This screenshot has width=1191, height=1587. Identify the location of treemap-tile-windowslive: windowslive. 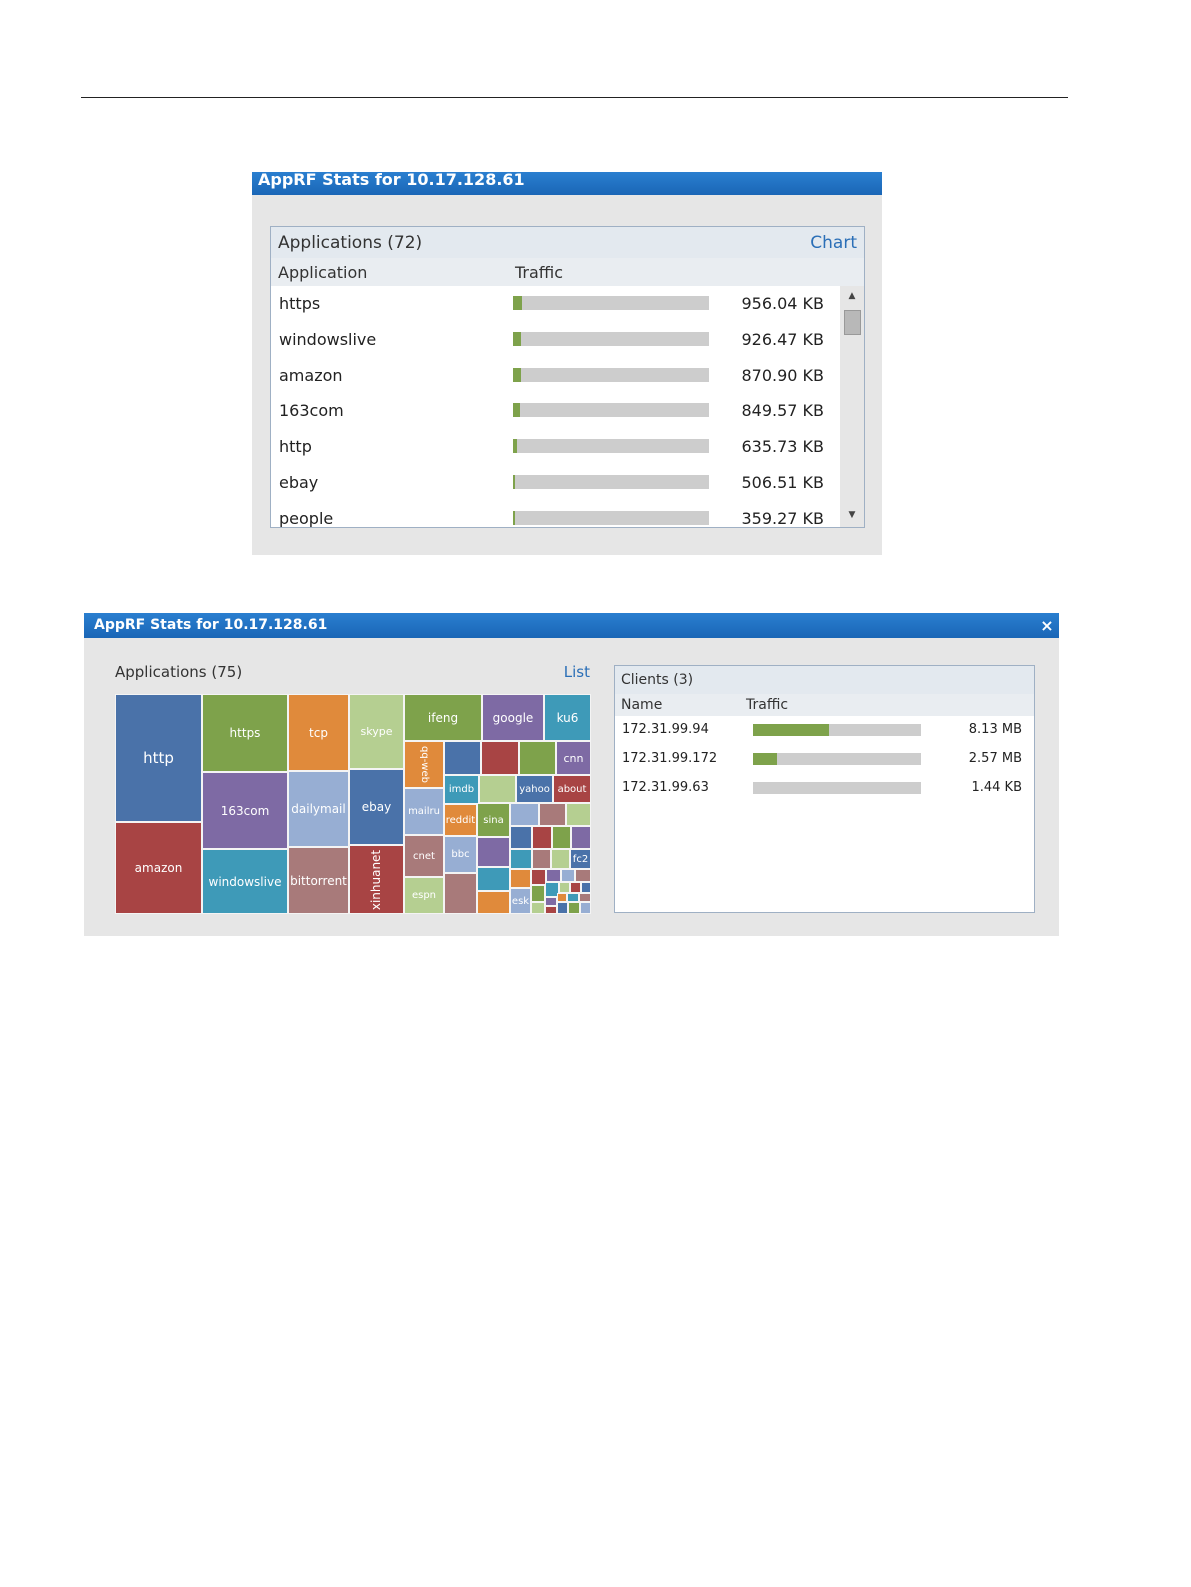
(245, 881).